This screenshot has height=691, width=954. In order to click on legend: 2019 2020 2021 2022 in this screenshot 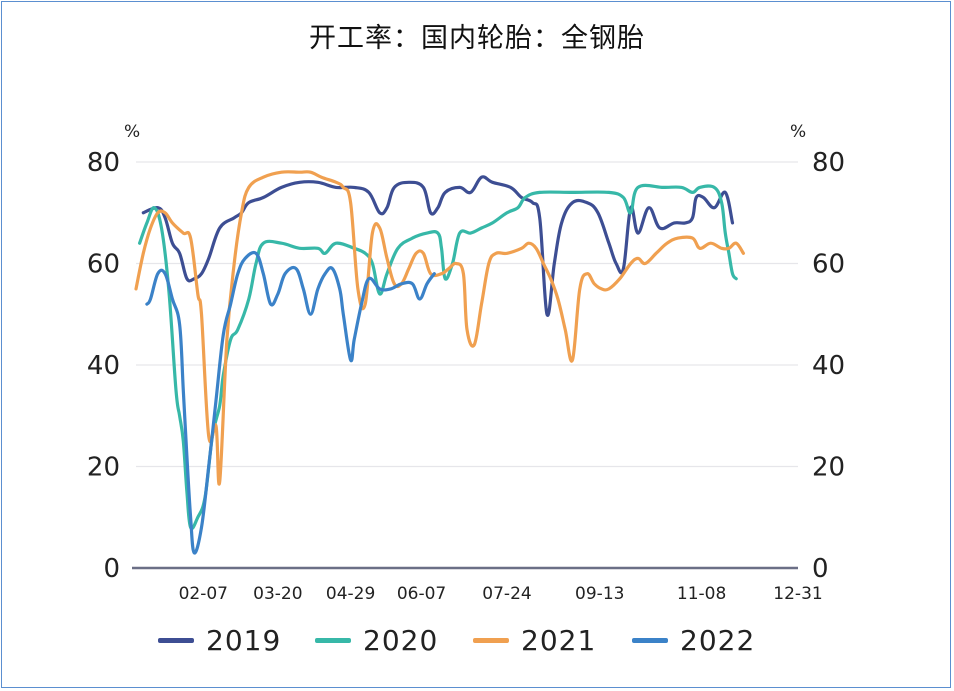, I will do `click(477, 640)`.